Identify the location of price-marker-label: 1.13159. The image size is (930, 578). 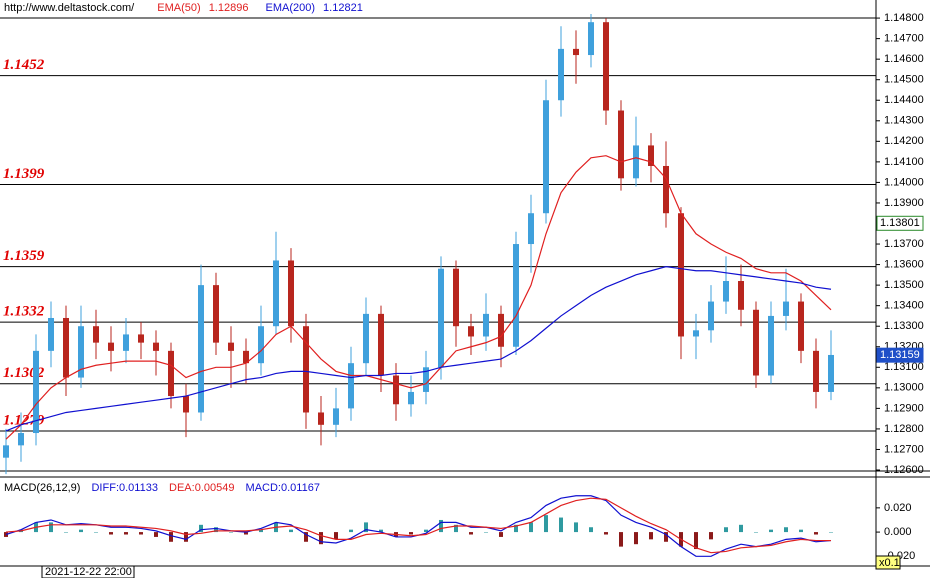
(900, 355).